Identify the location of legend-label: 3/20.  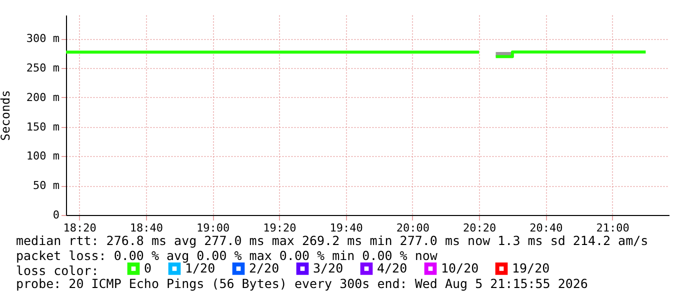
(328, 268).